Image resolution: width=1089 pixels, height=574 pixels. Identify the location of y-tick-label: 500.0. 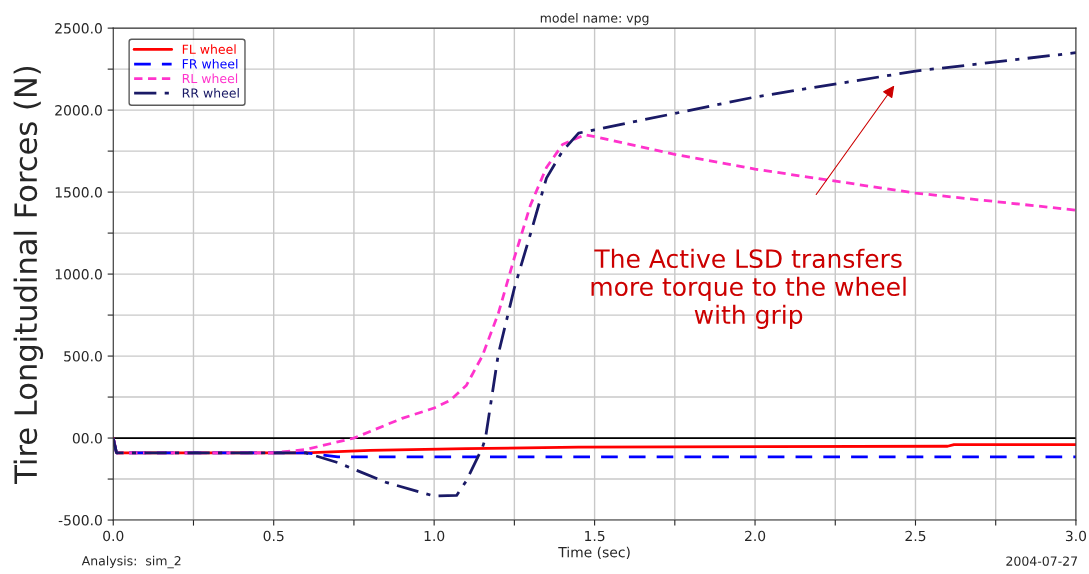
(83, 356).